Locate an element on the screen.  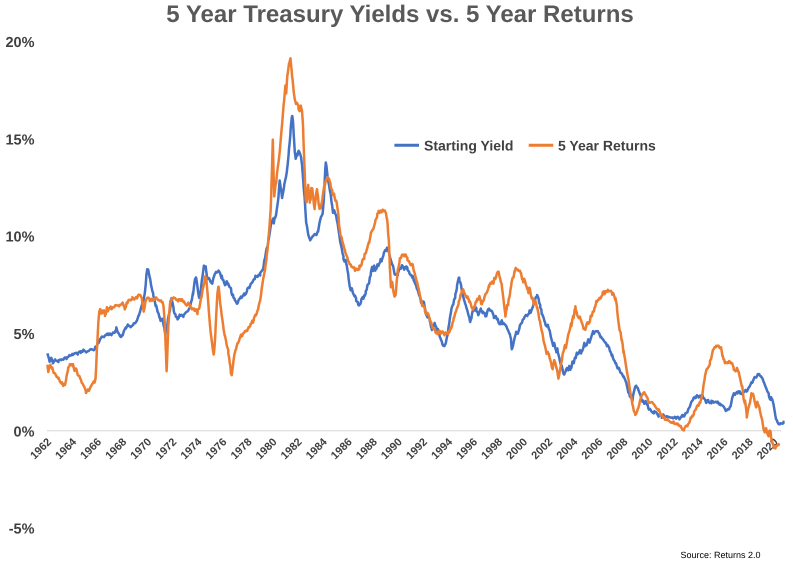
svg-text: 15% is located at coordinates (19, 140).